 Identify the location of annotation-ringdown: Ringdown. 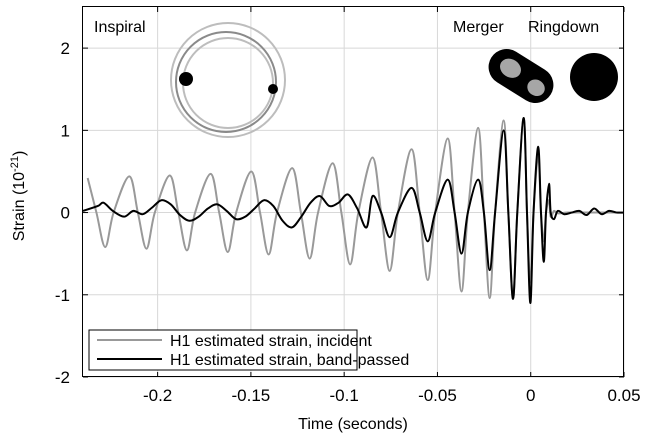
(563, 27).